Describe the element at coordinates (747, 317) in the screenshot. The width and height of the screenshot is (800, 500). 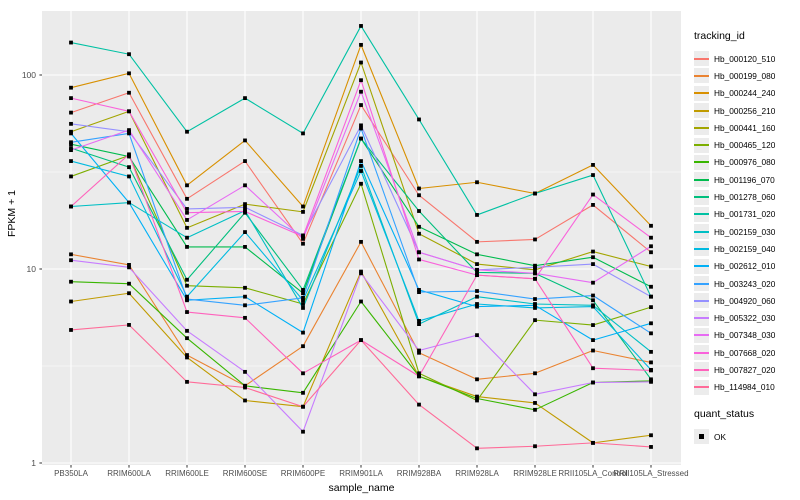
I see `legend-item-Hb_005322_030: Hb_005322_030` at that location.